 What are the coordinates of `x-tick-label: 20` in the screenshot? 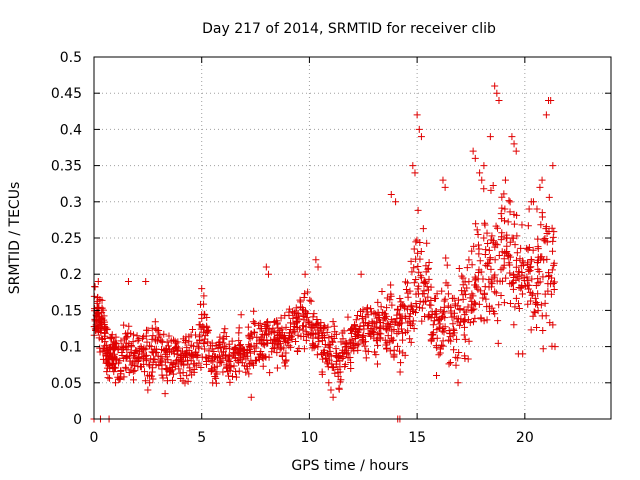 It's located at (525, 438).